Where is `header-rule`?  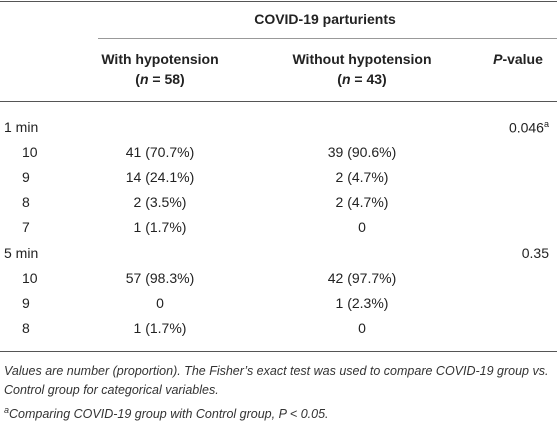
header-rule is located at coordinates (278, 101).